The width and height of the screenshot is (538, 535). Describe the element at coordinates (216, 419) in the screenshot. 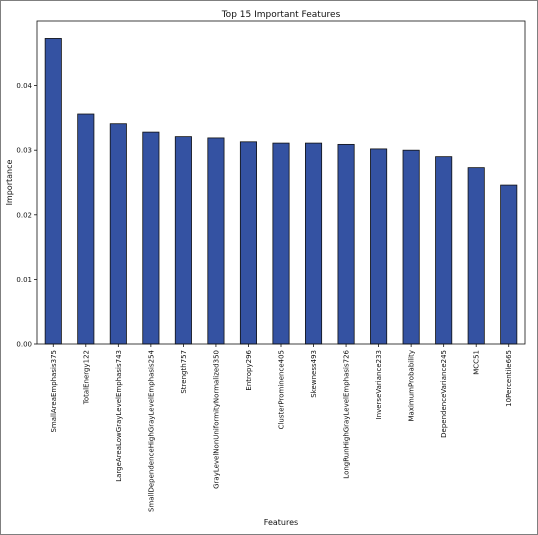

I see `x-tick-label: GrayLevelNonUniformityNormalized350` at that location.